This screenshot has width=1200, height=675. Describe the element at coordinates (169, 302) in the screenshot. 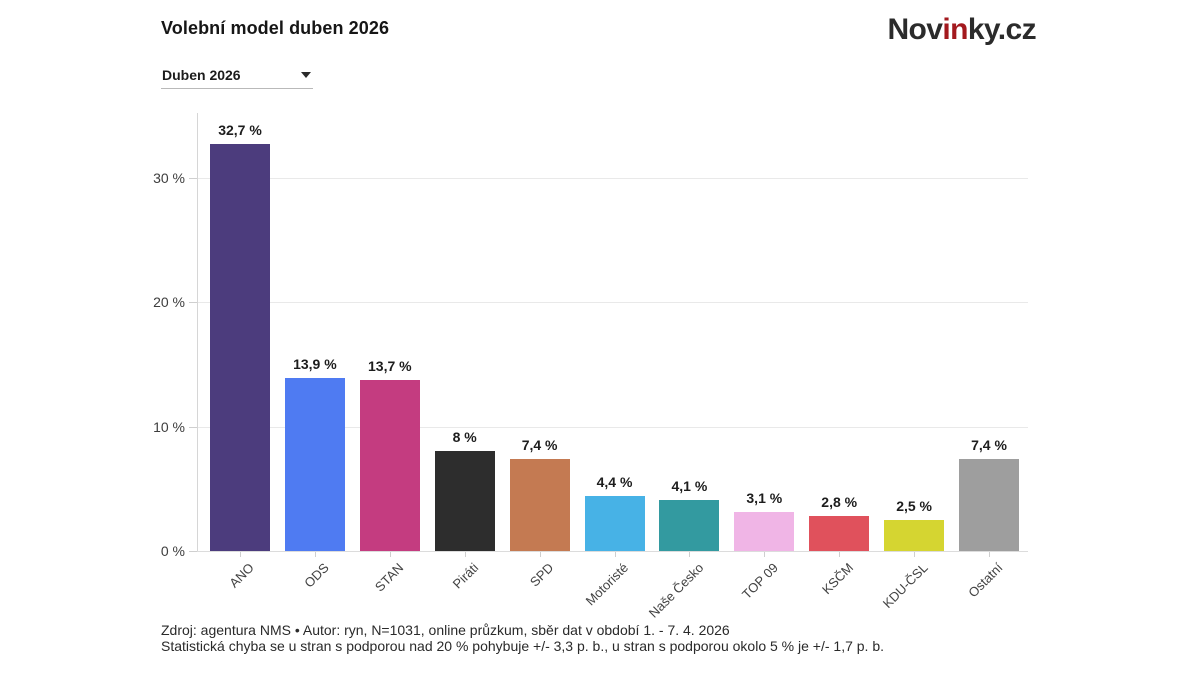

I see `y-axis-label: 20 %` at that location.